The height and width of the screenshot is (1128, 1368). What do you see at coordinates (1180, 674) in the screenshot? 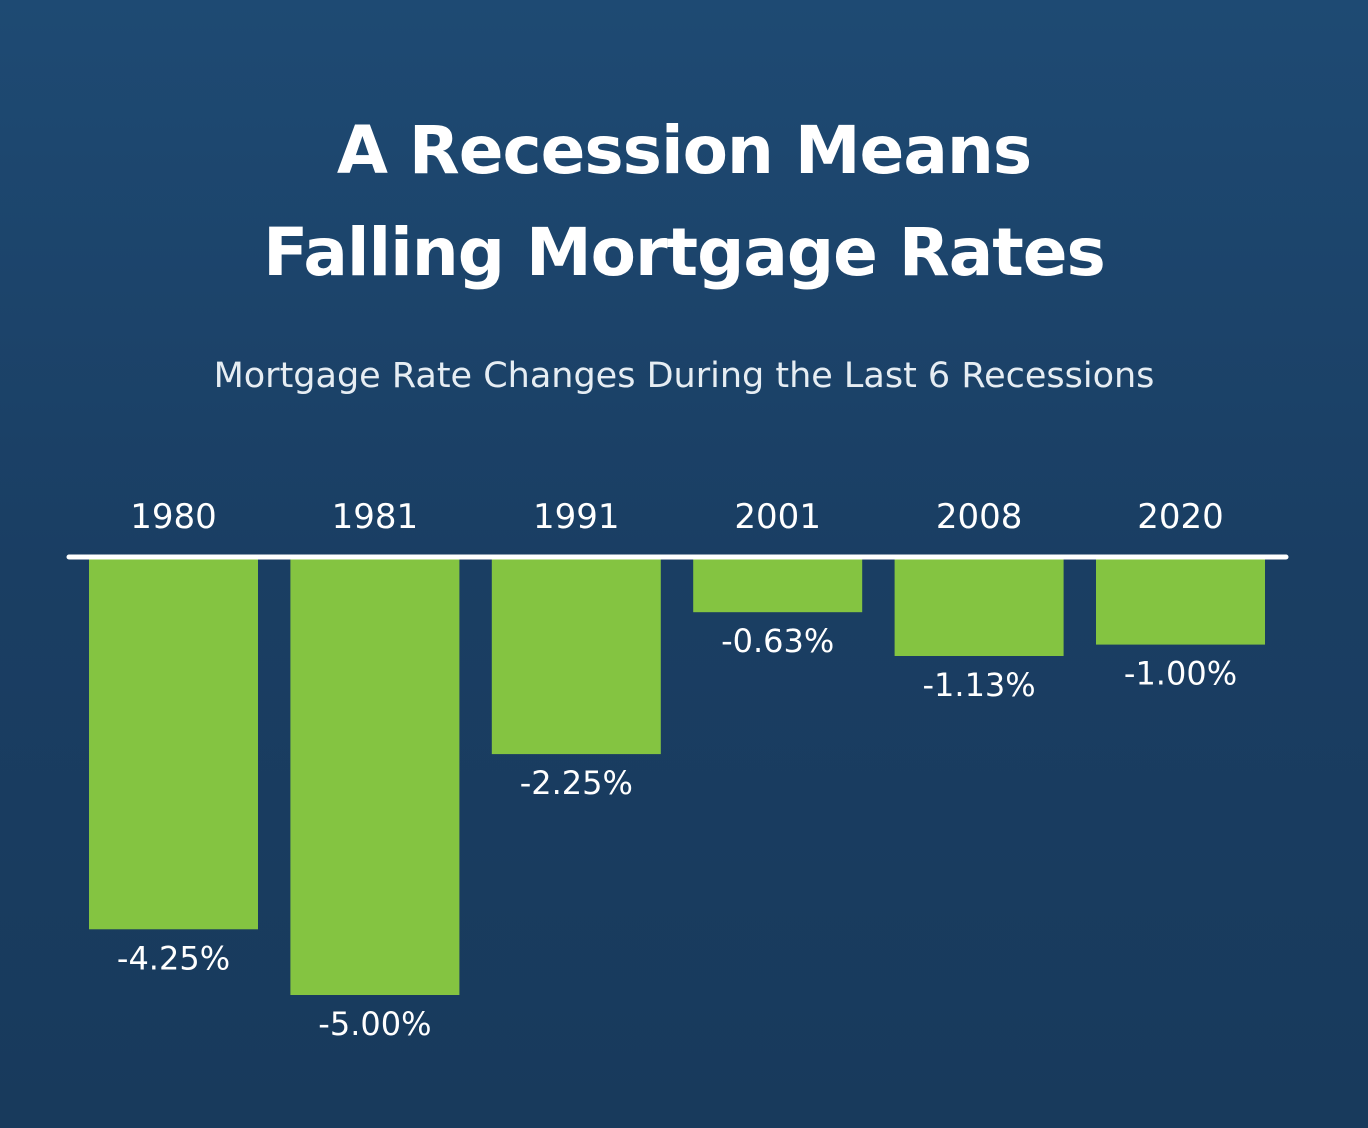
I see `value-label-2020: -1.00%` at bounding box center [1180, 674].